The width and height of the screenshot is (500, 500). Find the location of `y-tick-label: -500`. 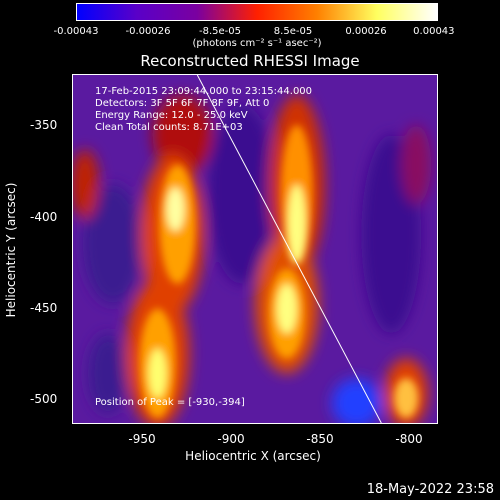

y-tick-label: -500 is located at coordinates (44, 399).